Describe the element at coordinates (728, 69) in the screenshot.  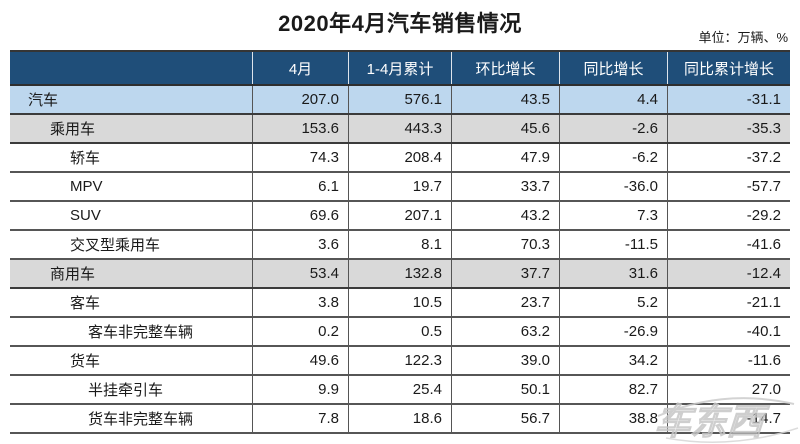
I see `header-cell-yoy-cumulative-growth: 同比累计增长` at that location.